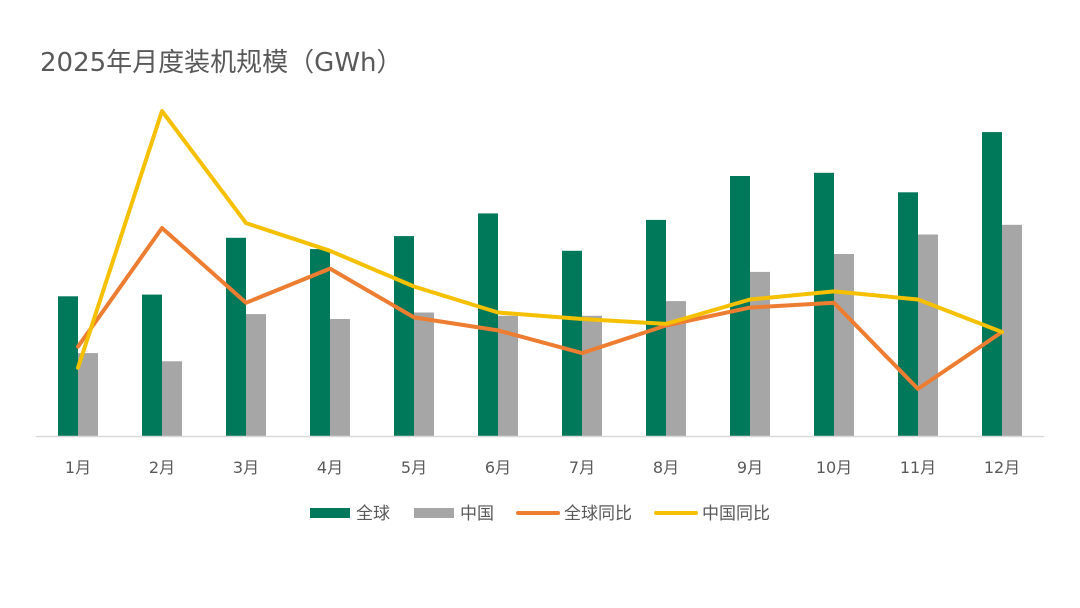 Image resolution: width=1080 pixels, height=608 pixels. Describe the element at coordinates (320, 342) in the screenshot. I see `bar-全球-4月` at that location.